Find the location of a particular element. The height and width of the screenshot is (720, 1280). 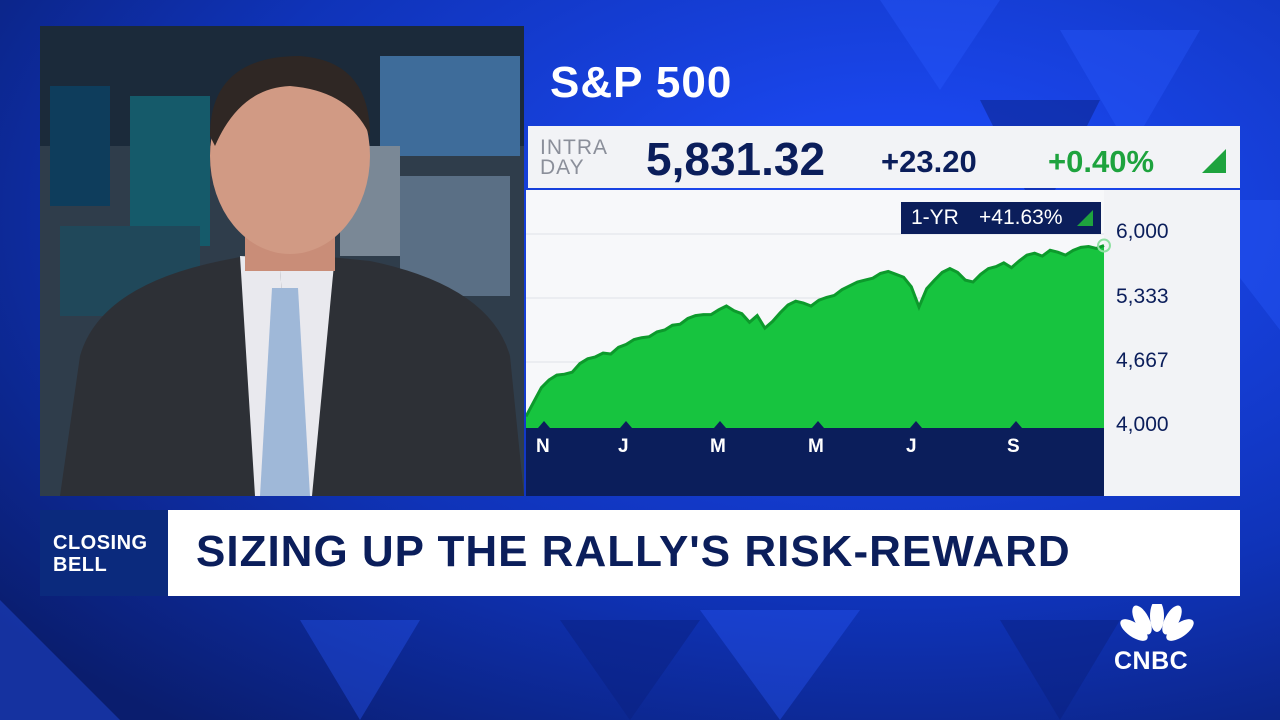

ticker-title: S&P 500 is located at coordinates (641, 82).